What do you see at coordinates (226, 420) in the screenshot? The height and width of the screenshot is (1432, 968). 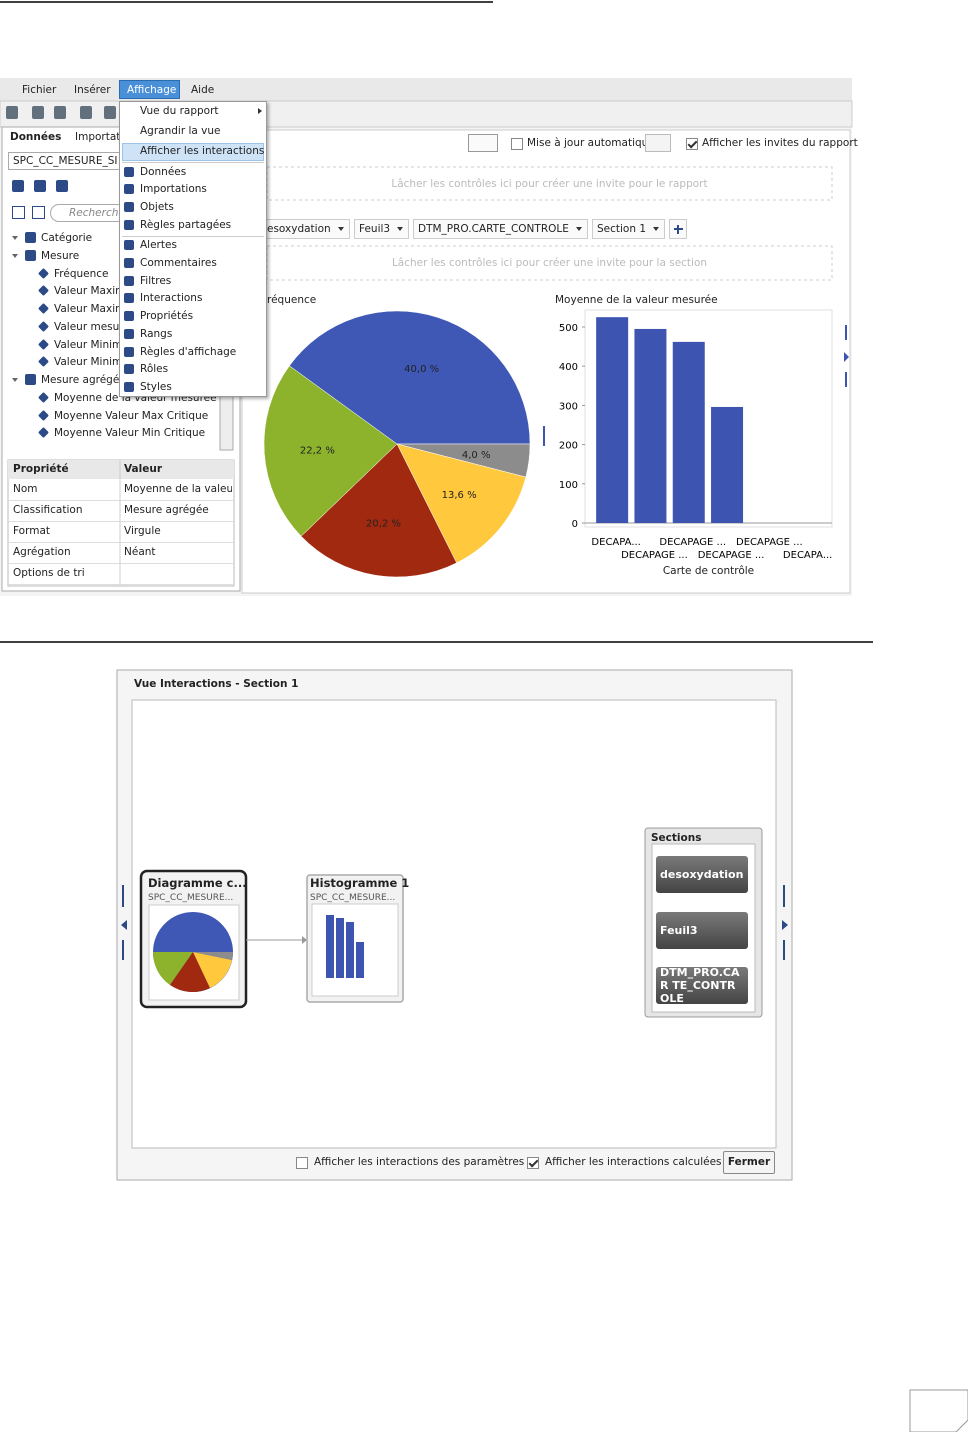 I see `scrollbar` at bounding box center [226, 420].